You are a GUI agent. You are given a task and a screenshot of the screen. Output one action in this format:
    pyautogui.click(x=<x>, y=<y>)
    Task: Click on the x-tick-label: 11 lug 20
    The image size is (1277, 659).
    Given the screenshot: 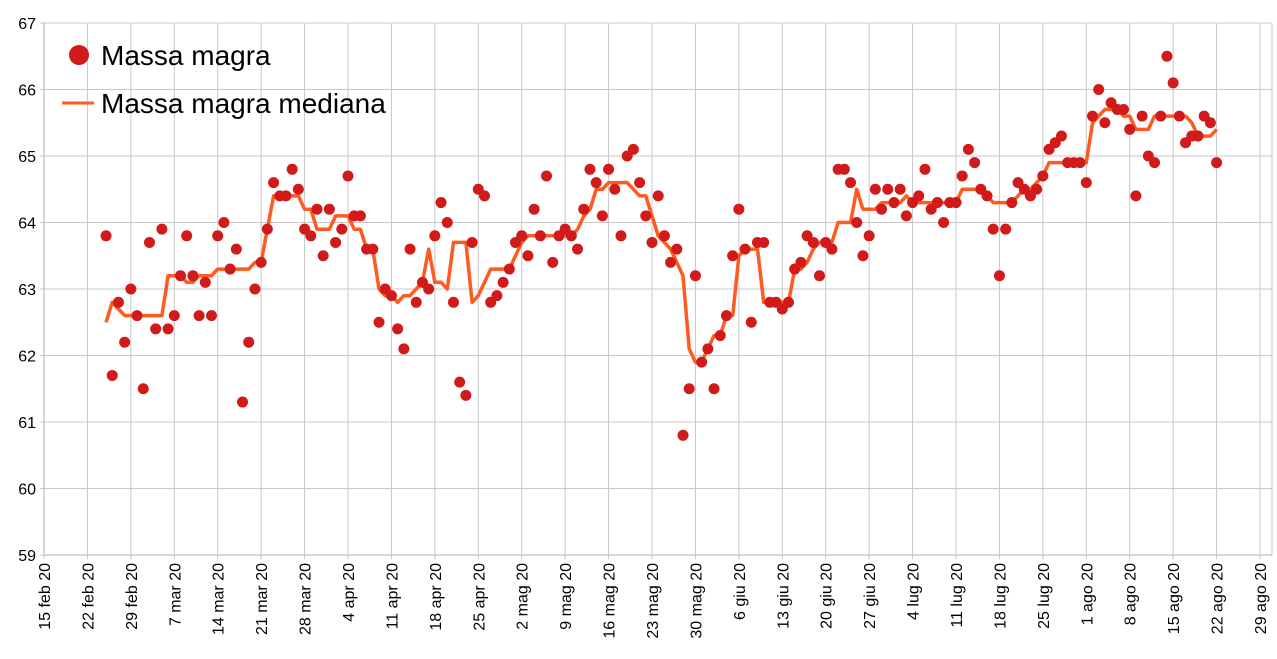 What is the action you would take?
    pyautogui.click(x=957, y=595)
    